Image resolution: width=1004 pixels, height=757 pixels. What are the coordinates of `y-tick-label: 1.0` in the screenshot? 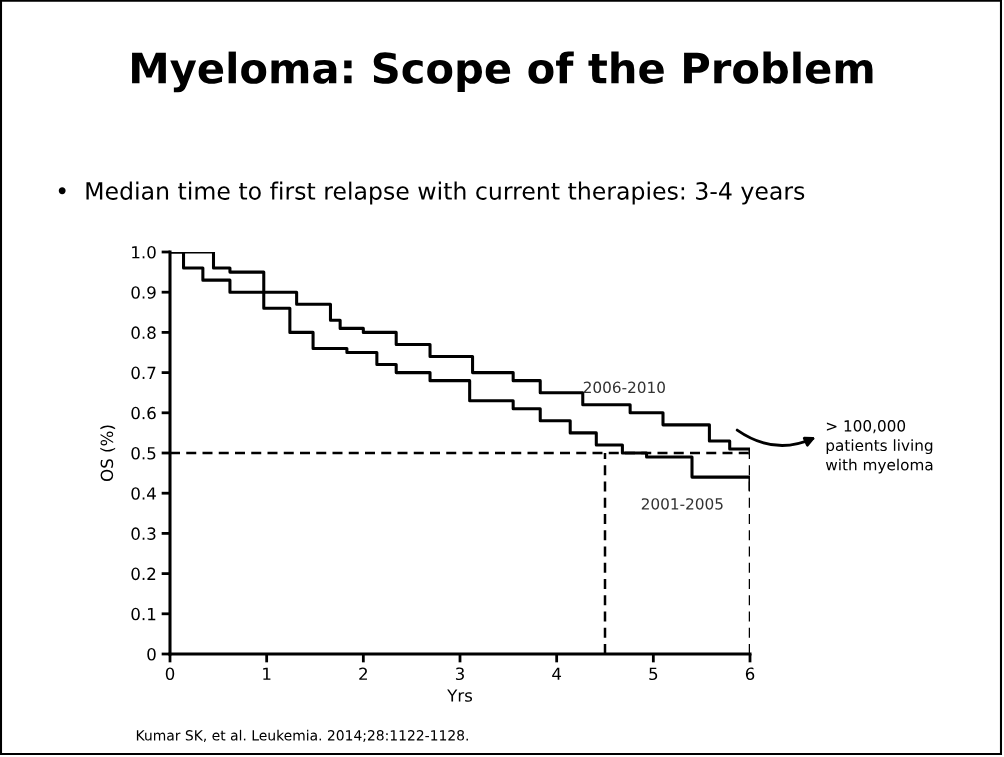 It's located at (144, 252).